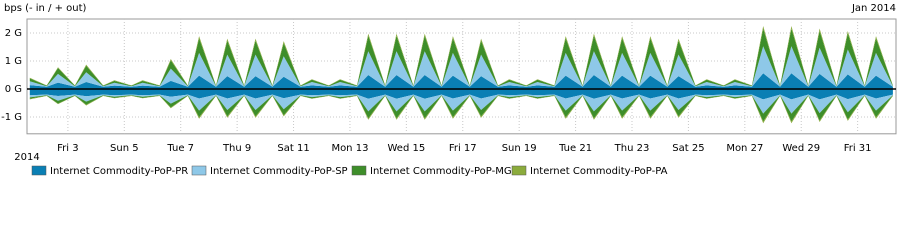 This screenshot has width=906, height=240. What do you see at coordinates (688, 148) in the screenshot?
I see `x-tick-label: Sat 25` at bounding box center [688, 148].